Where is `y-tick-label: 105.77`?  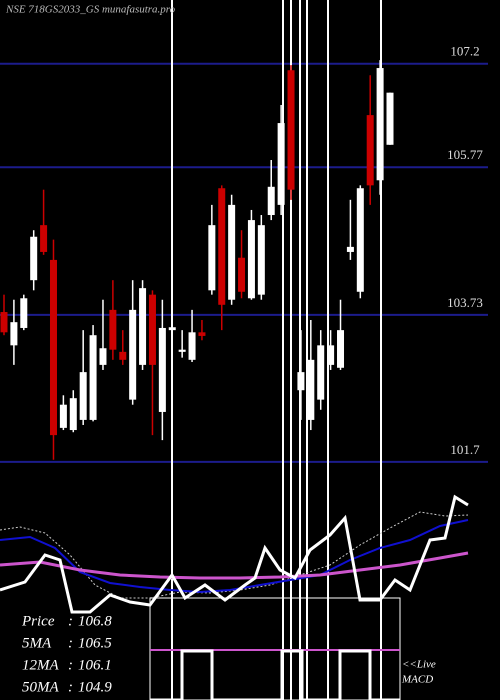
y-tick-label: 105.77 is located at coordinates (465, 154).